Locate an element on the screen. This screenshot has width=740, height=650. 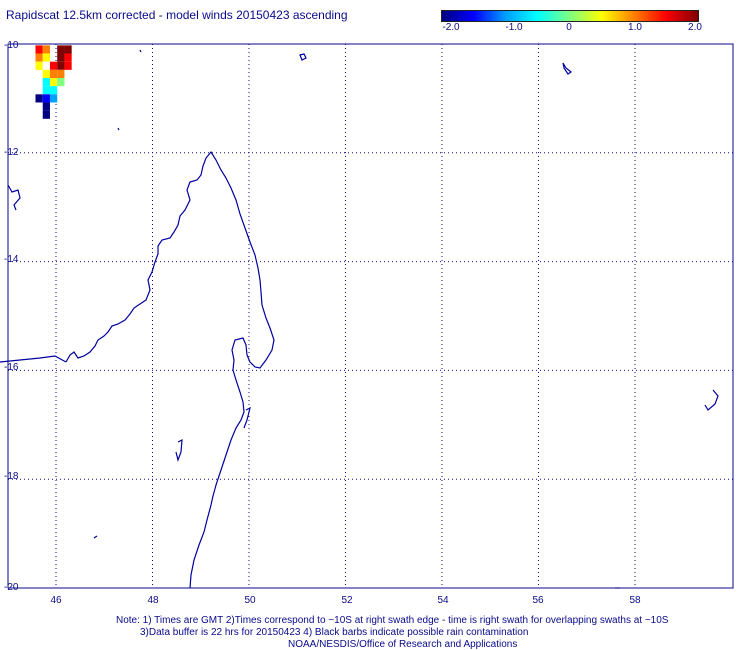
mainland-coast-south is located at coordinates (33, 359).